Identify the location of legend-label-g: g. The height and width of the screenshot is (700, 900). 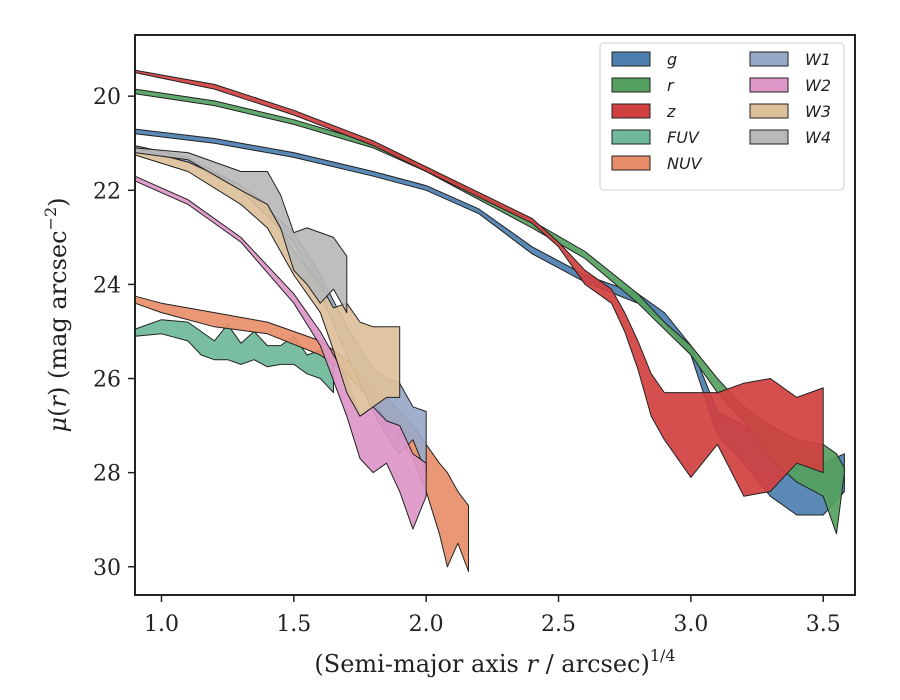
(672, 59).